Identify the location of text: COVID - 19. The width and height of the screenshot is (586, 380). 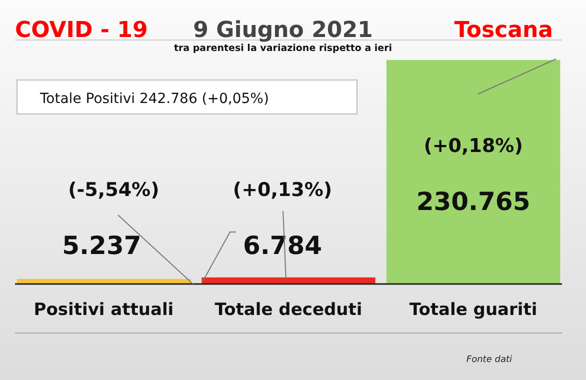
(81, 30).